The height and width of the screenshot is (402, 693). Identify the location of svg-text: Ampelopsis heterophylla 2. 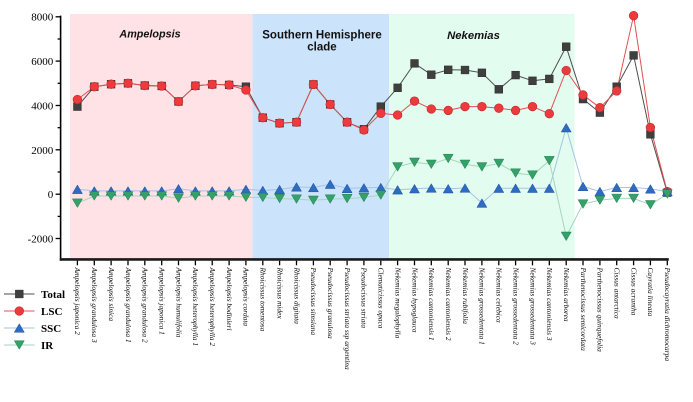
(212, 307).